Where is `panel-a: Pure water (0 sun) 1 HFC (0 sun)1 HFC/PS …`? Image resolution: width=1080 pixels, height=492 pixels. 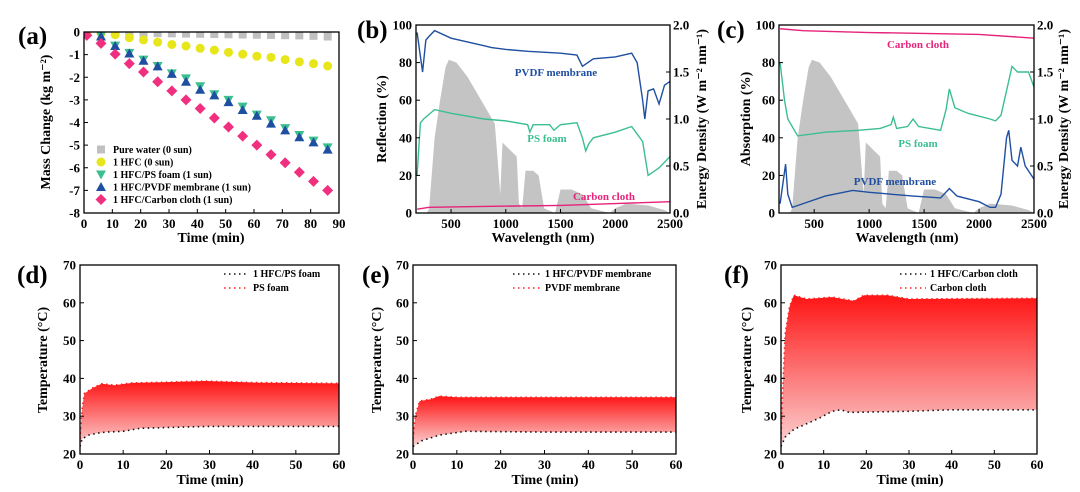
panel-a: Pure water (0 sun) 1 HFC (0 sun)1 HFC/PS … is located at coordinates (182, 134).